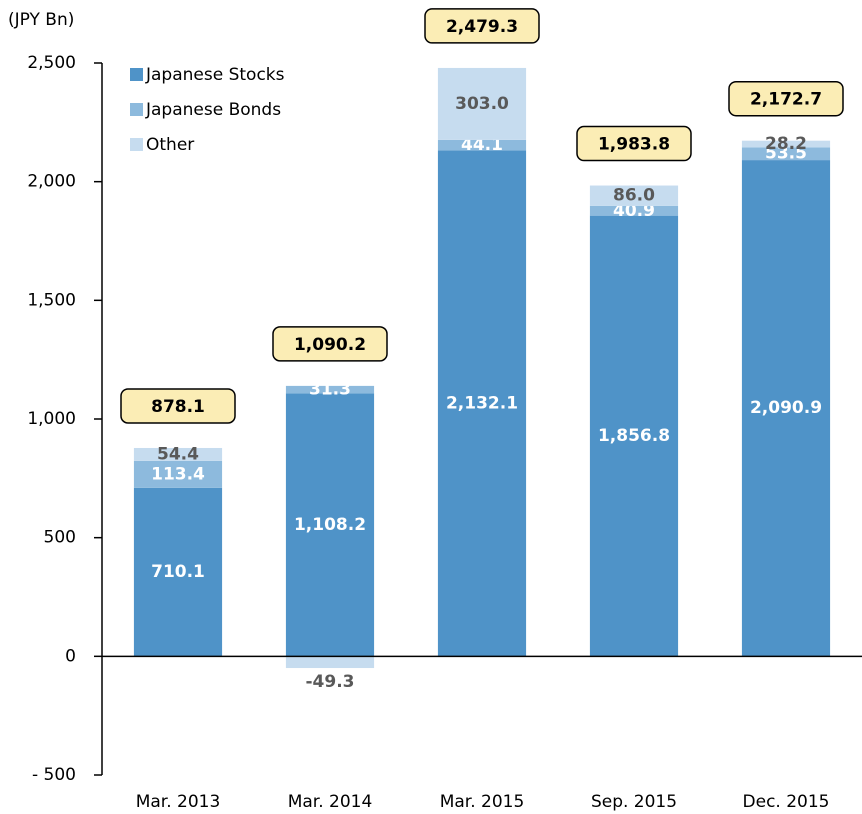 This screenshot has height=814, width=862. I want to click on total-label: 2,479.3, so click(482, 27).